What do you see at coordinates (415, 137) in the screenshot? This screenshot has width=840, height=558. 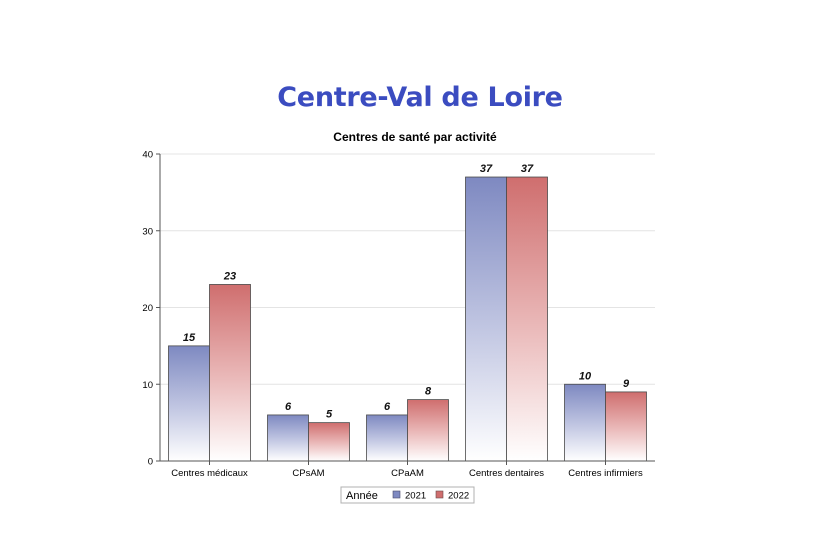 I see `chart-title: Centres de santé par activité` at bounding box center [415, 137].